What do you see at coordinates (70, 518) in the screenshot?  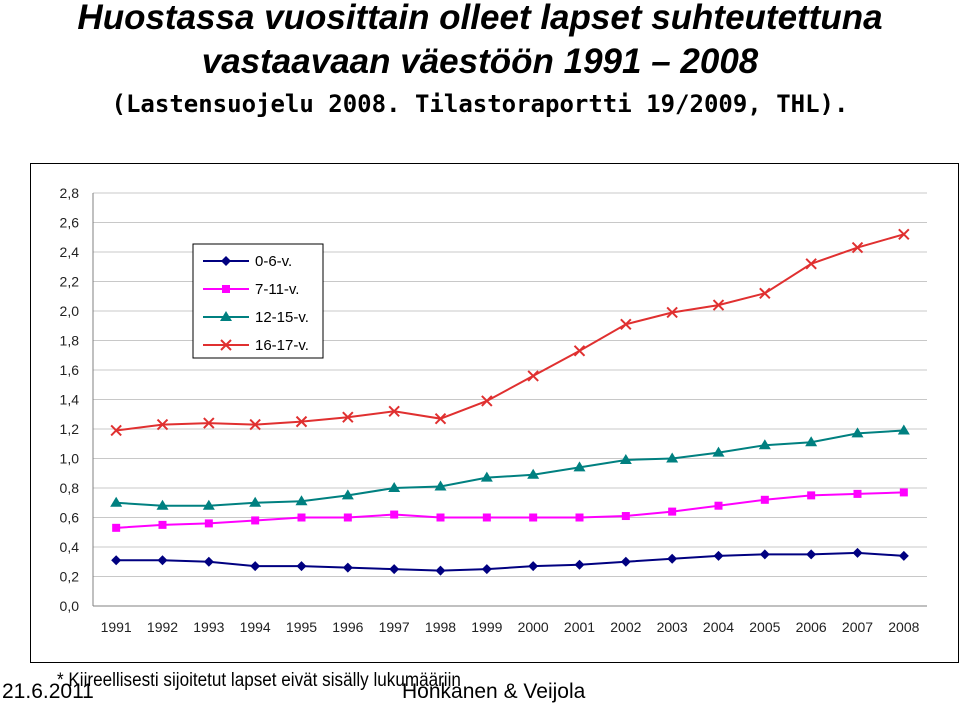 I see `y-tick-label: 0,6` at bounding box center [70, 518].